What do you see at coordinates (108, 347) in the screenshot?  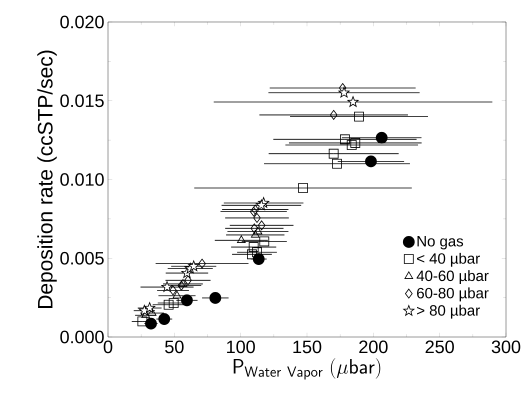 I see `x-tick-label: 0` at bounding box center [108, 347].